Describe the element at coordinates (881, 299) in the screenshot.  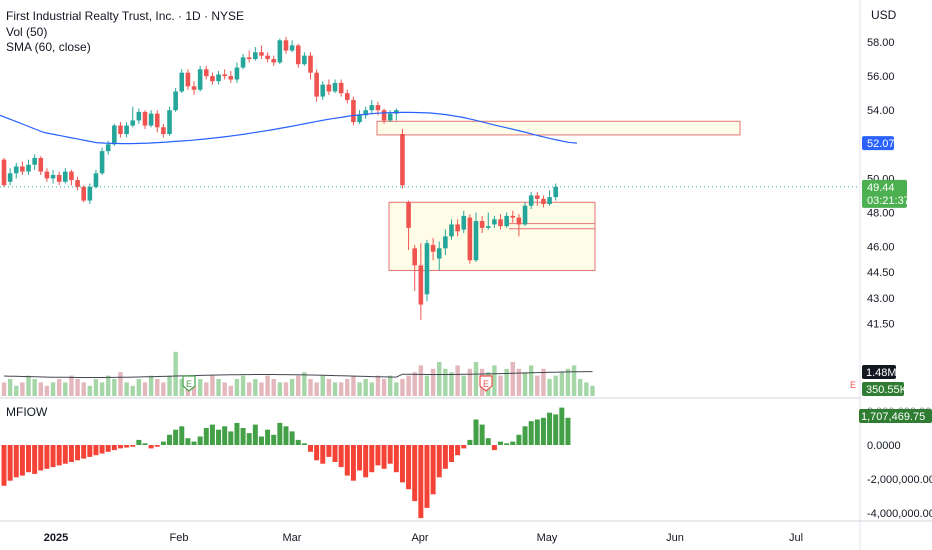
I see `price-tick-label: 43.00` at that location.